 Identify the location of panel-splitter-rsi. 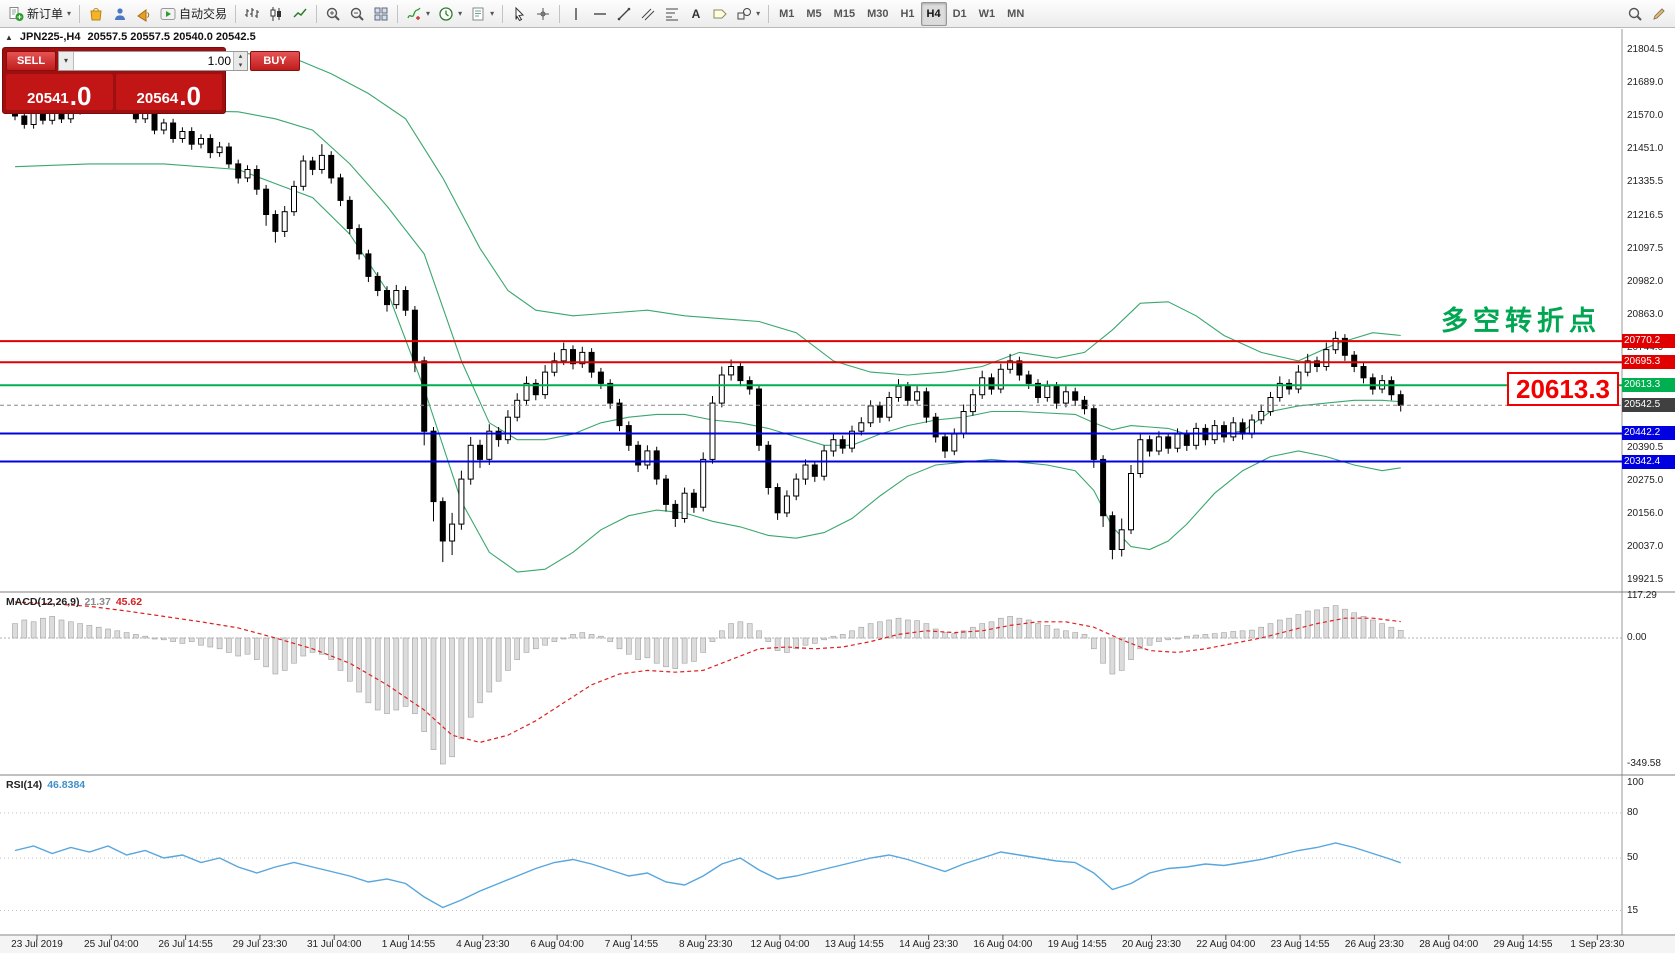
(837, 775).